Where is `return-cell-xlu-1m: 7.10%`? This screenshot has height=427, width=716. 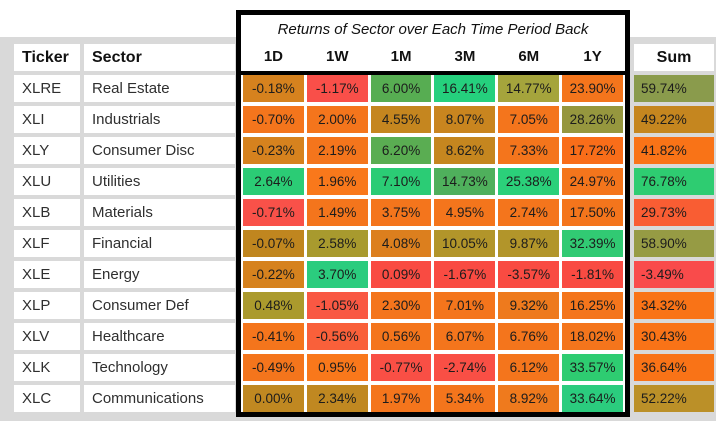
return-cell-xlu-1m: 7.10% is located at coordinates (401, 181).